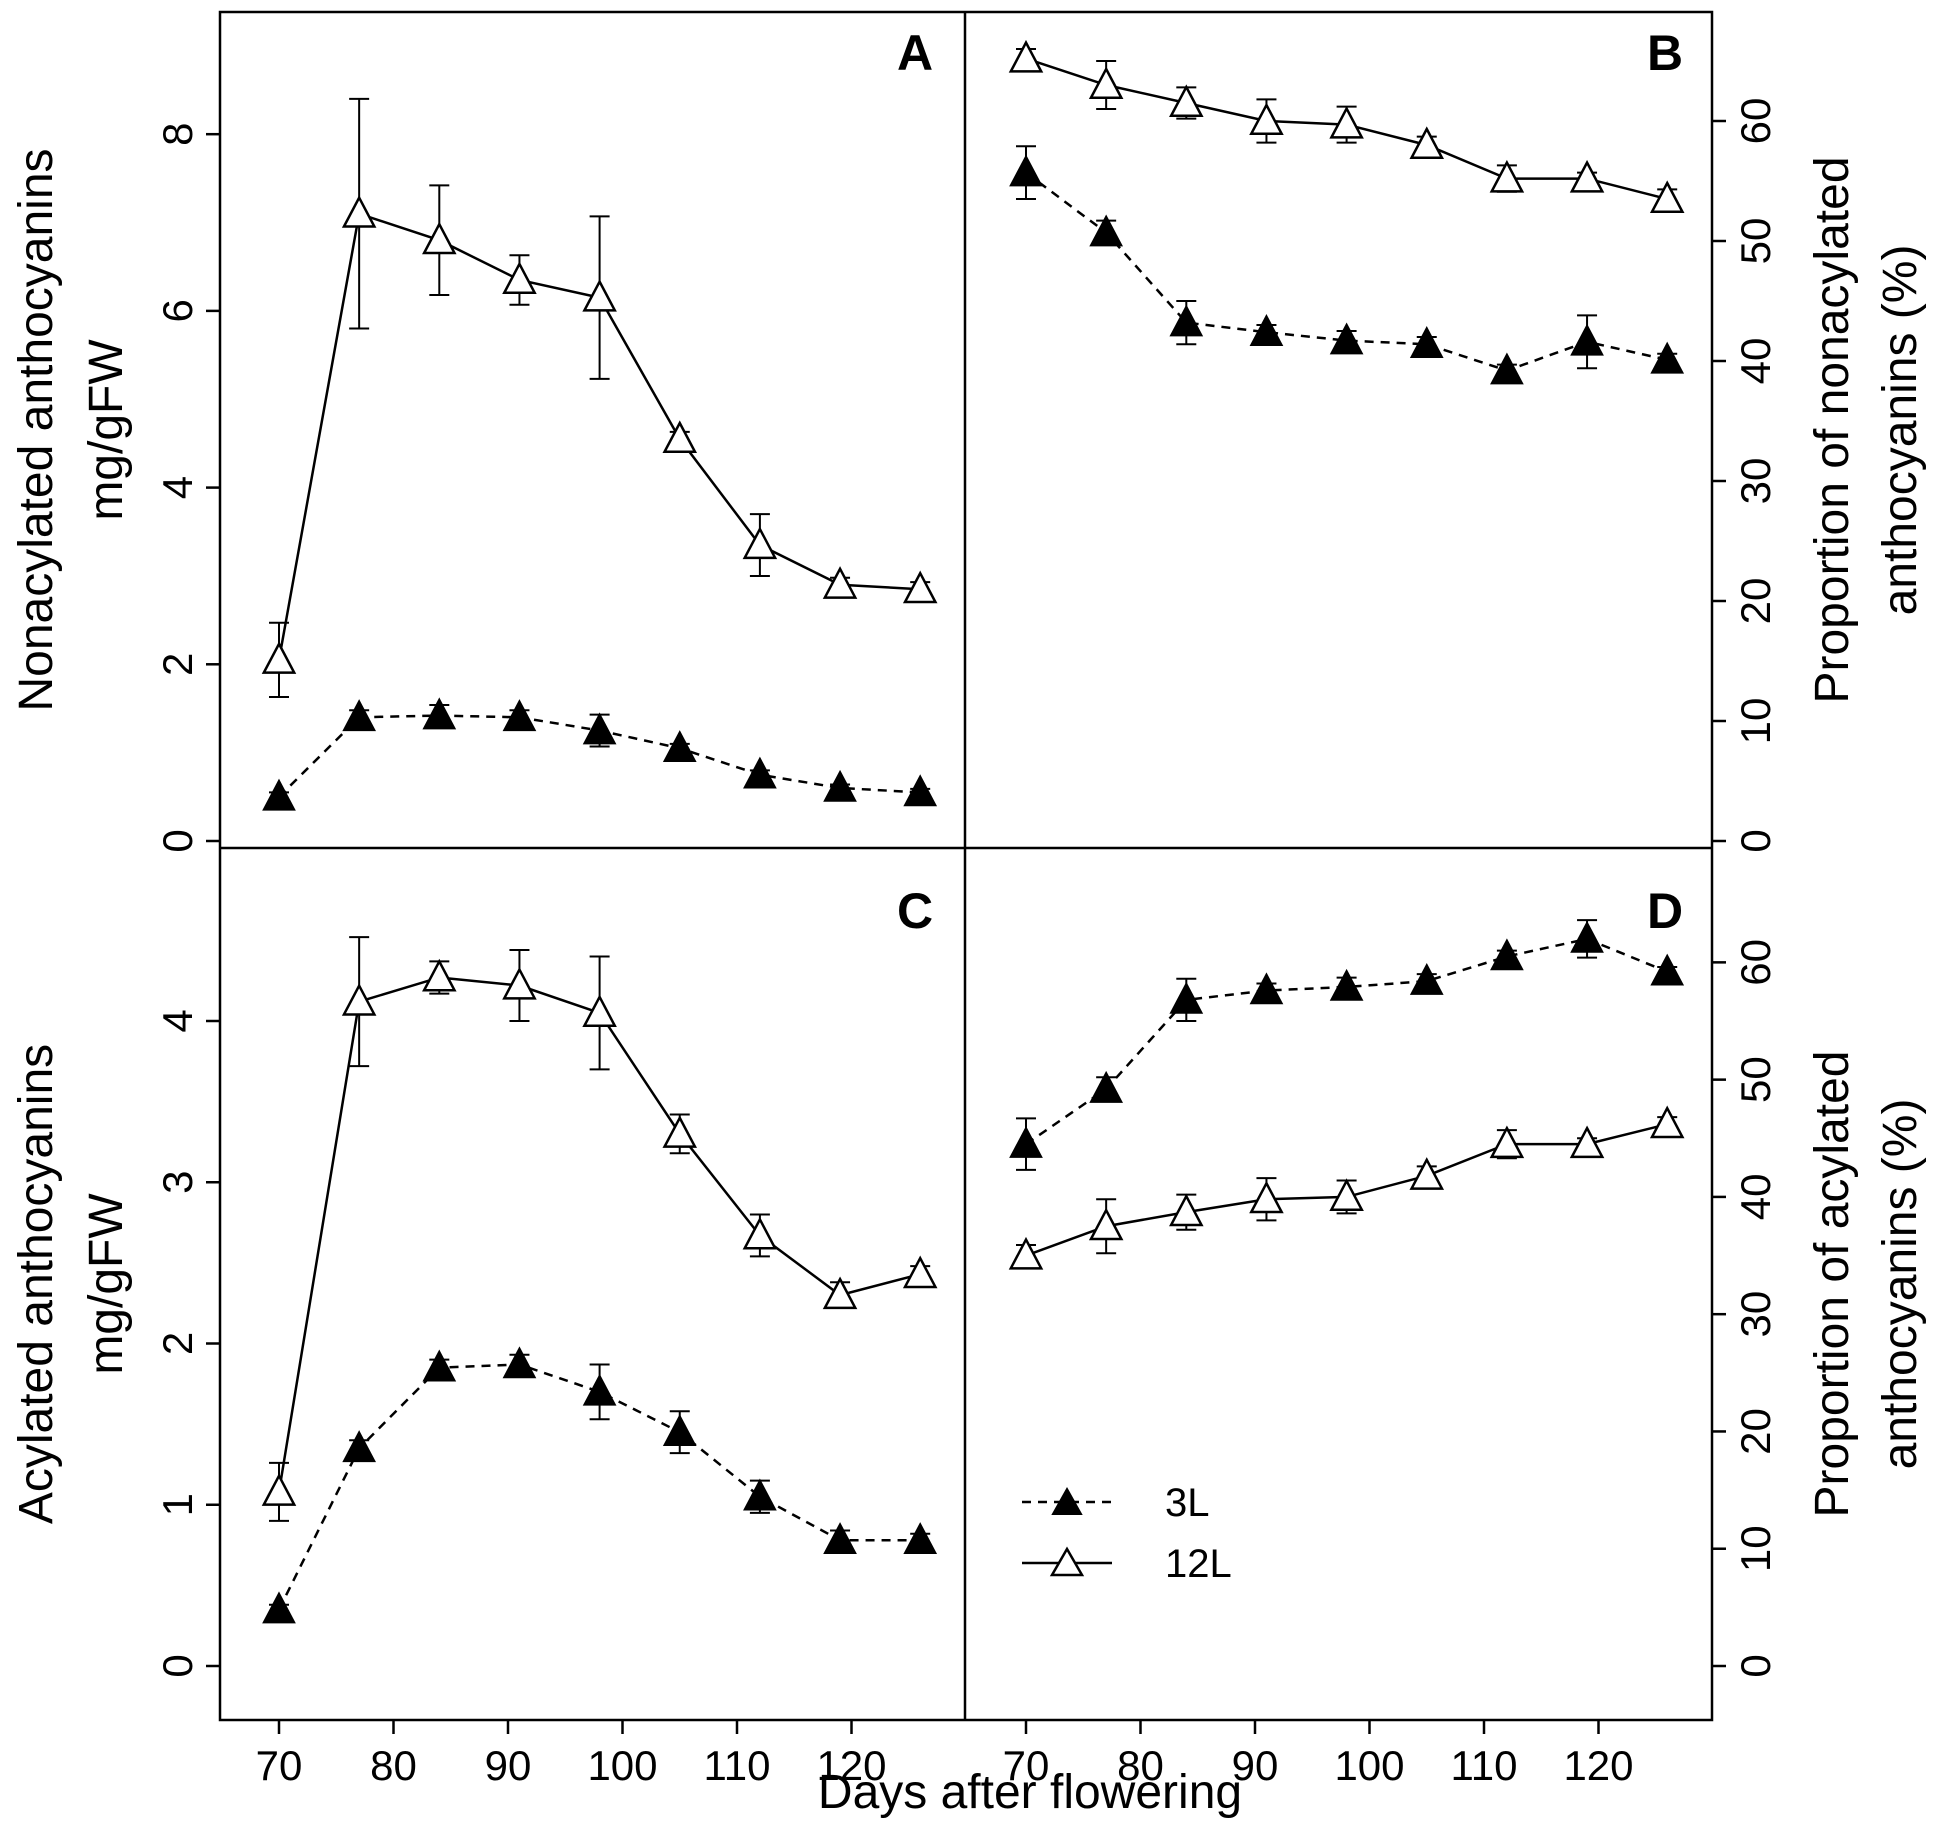 Image resolution: width=1940 pixels, height=1822 pixels. What do you see at coordinates (915, 53) in the screenshot?
I see `panel-label: A` at bounding box center [915, 53].